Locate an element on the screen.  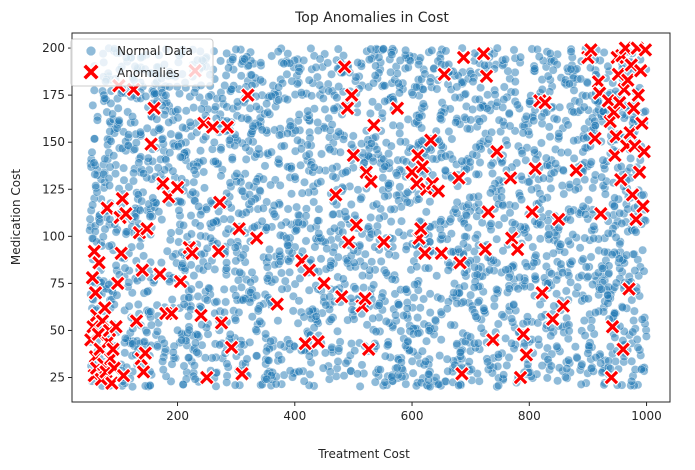
x-tick-label: 600 is located at coordinates (412, 416).